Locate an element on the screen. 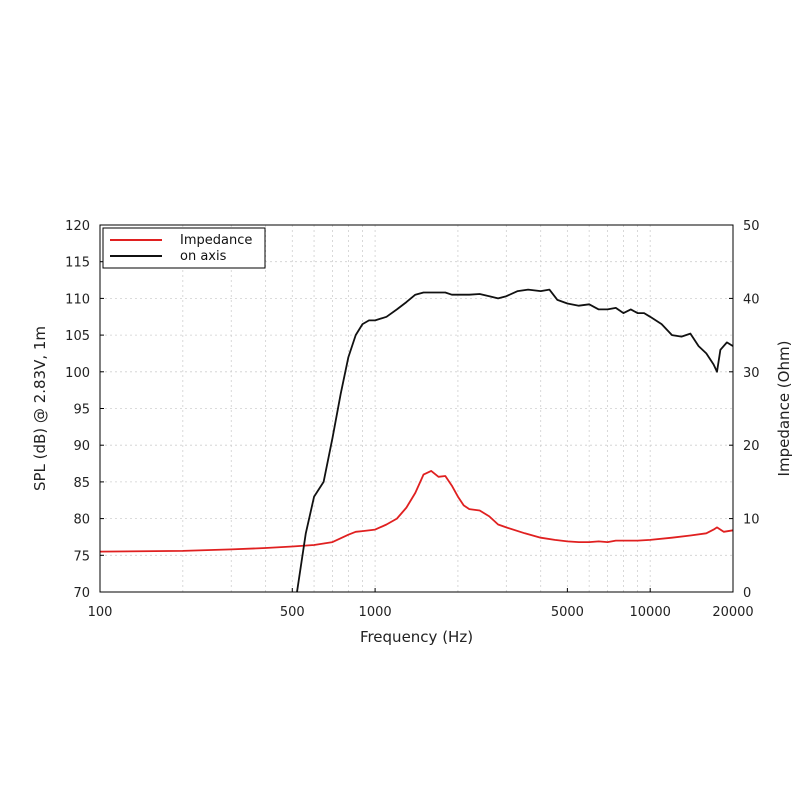 The width and height of the screenshot is (800, 800). y-left-tick-label: 70 is located at coordinates (81, 593).